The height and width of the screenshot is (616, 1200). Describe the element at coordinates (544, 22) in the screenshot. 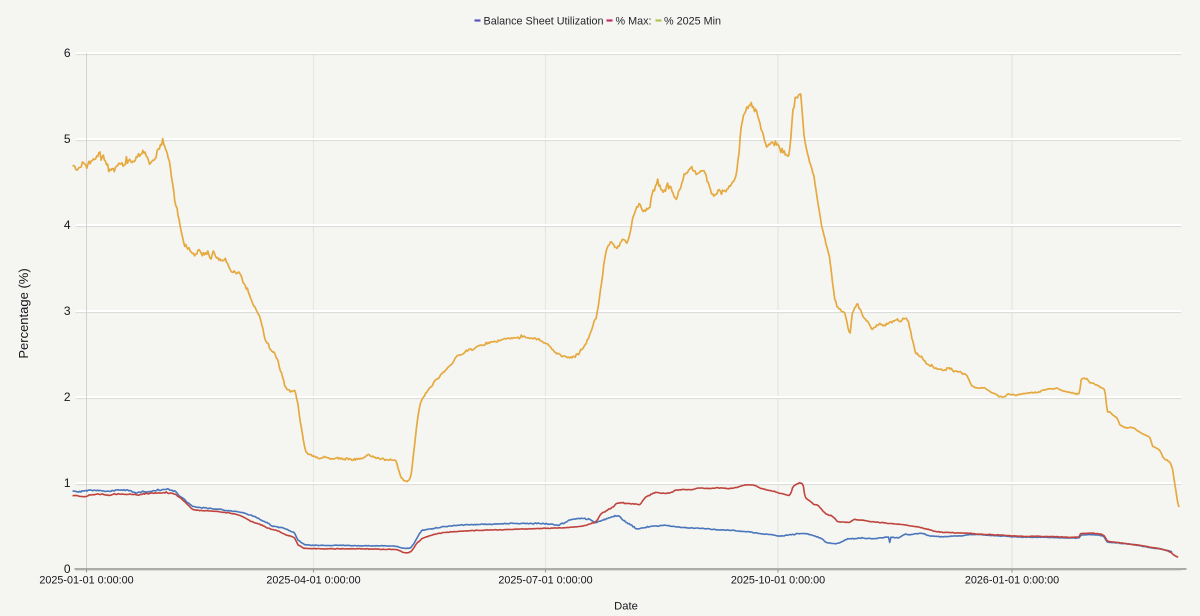

I see `svg-text: Balance Sheet Utilization` at that location.